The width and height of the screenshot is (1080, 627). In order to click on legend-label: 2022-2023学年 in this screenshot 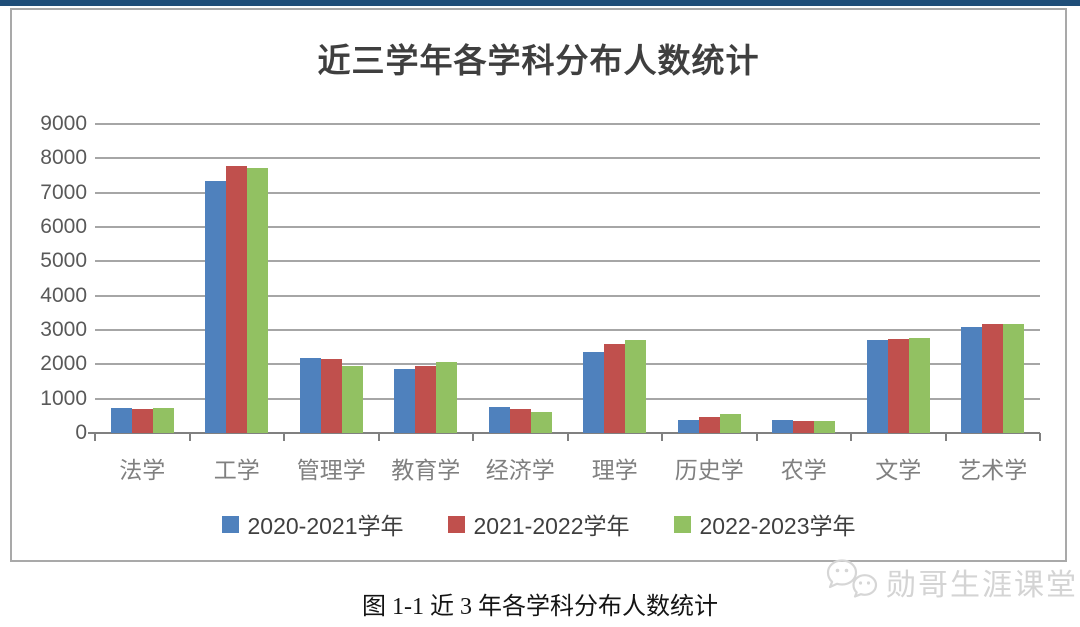, I will do `click(777, 526)`.